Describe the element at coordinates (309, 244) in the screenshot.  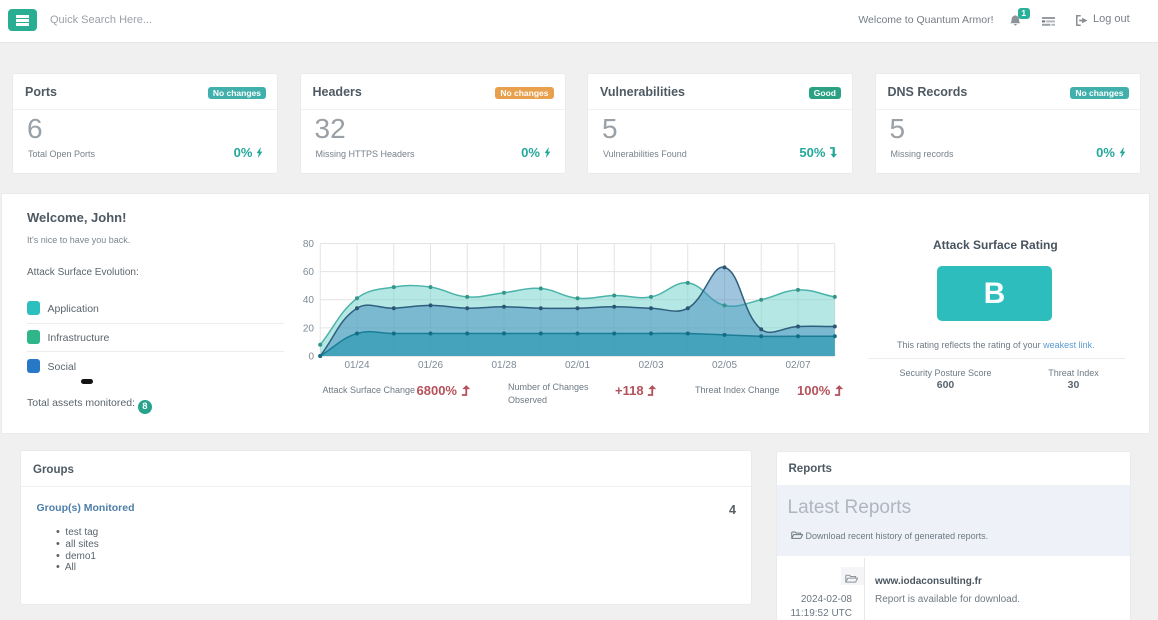
I see `svg-text: 80` at that location.